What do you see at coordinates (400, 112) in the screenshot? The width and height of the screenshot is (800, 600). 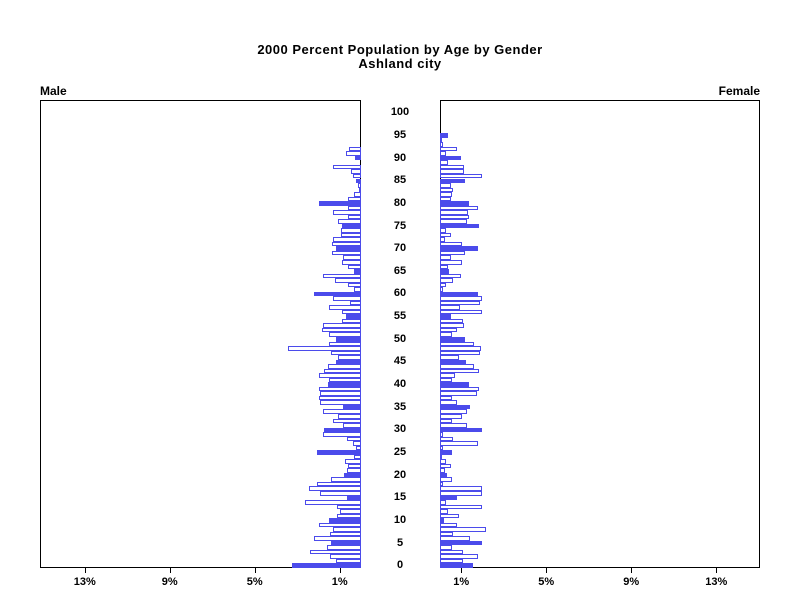 I see `age-tick-label-100: 100` at bounding box center [400, 112].